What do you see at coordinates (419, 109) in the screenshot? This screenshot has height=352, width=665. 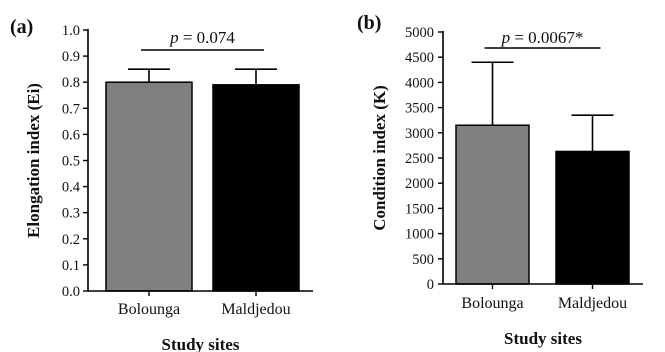 I see `y-tick-label: 3500` at bounding box center [419, 109].